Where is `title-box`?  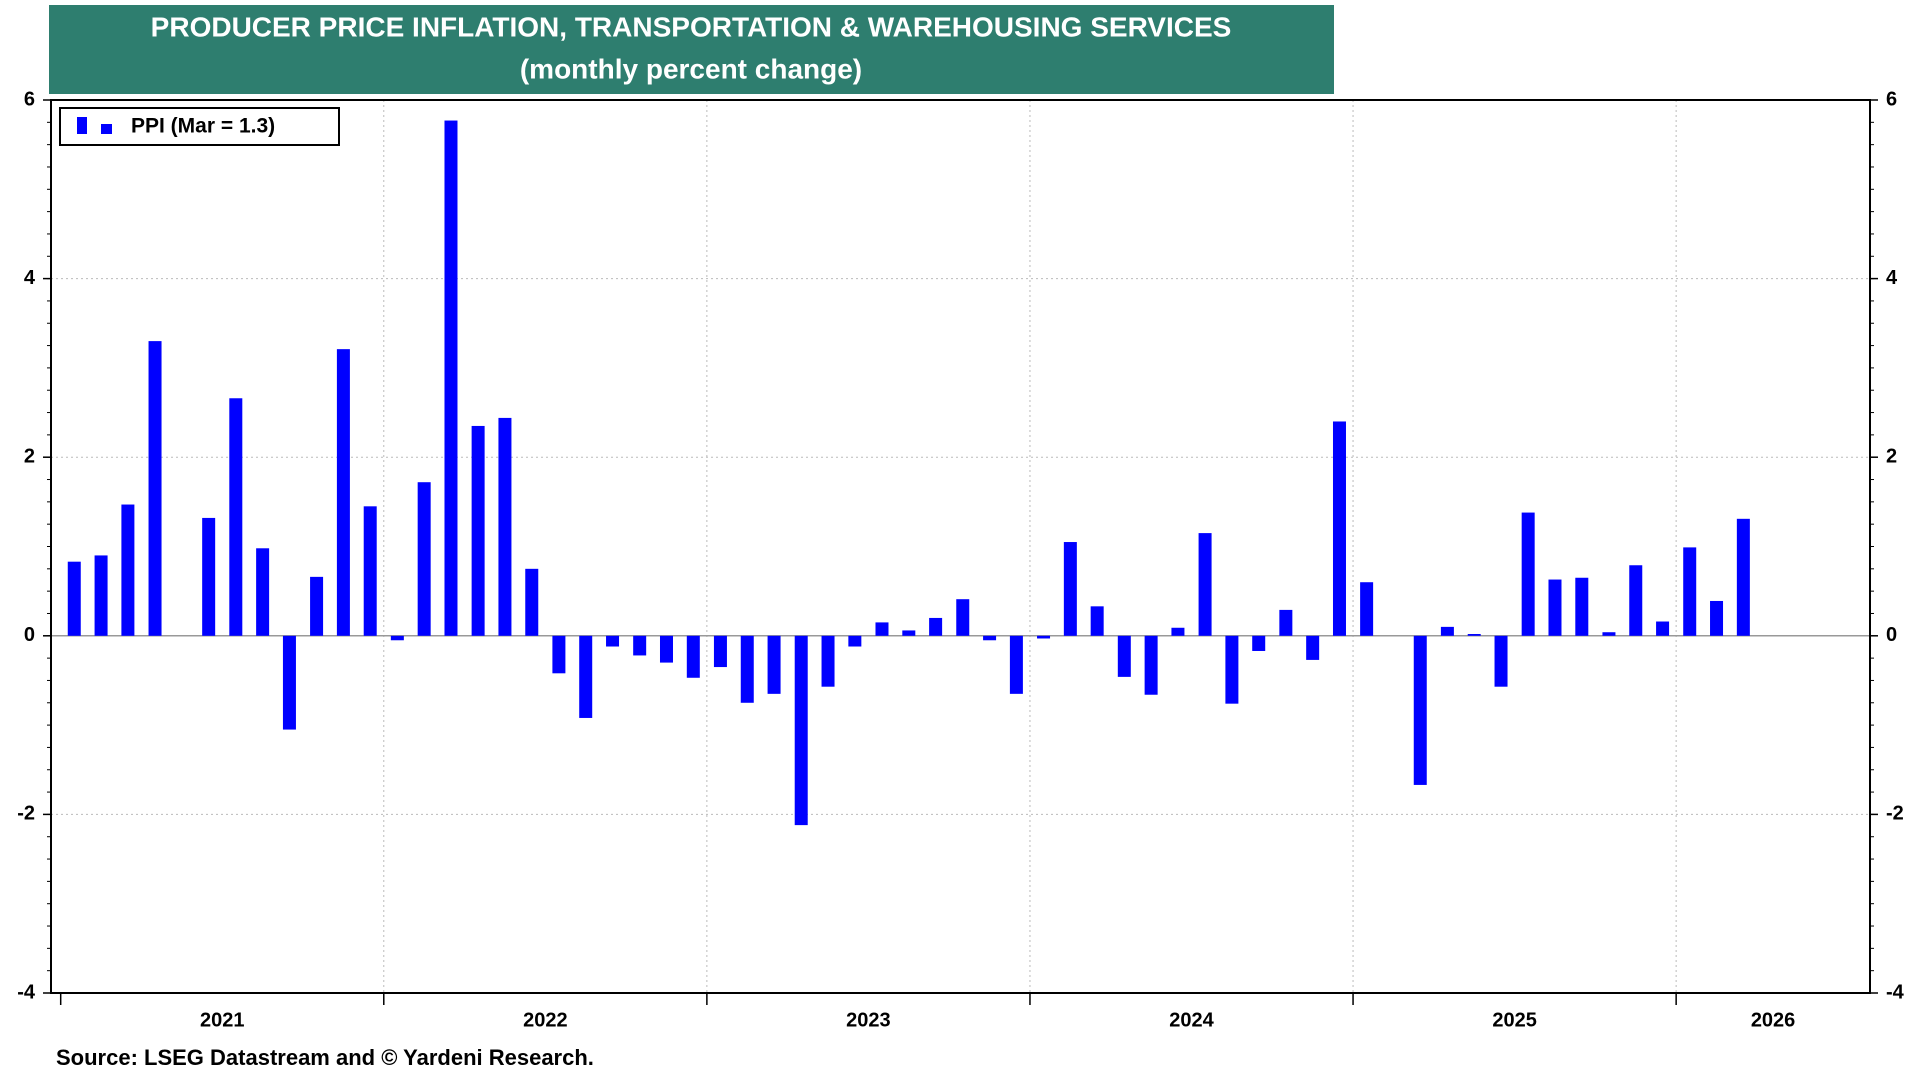 title-box is located at coordinates (691, 49).